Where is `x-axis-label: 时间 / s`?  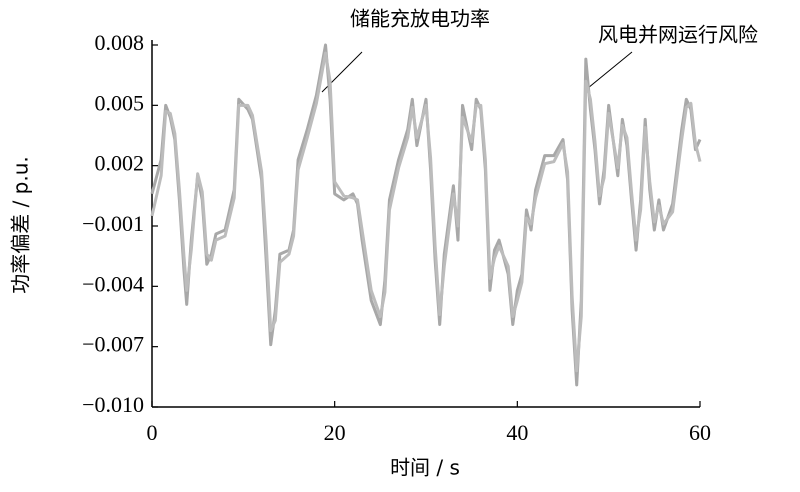
x-axis-label: 时间 / s is located at coordinates (425, 468).